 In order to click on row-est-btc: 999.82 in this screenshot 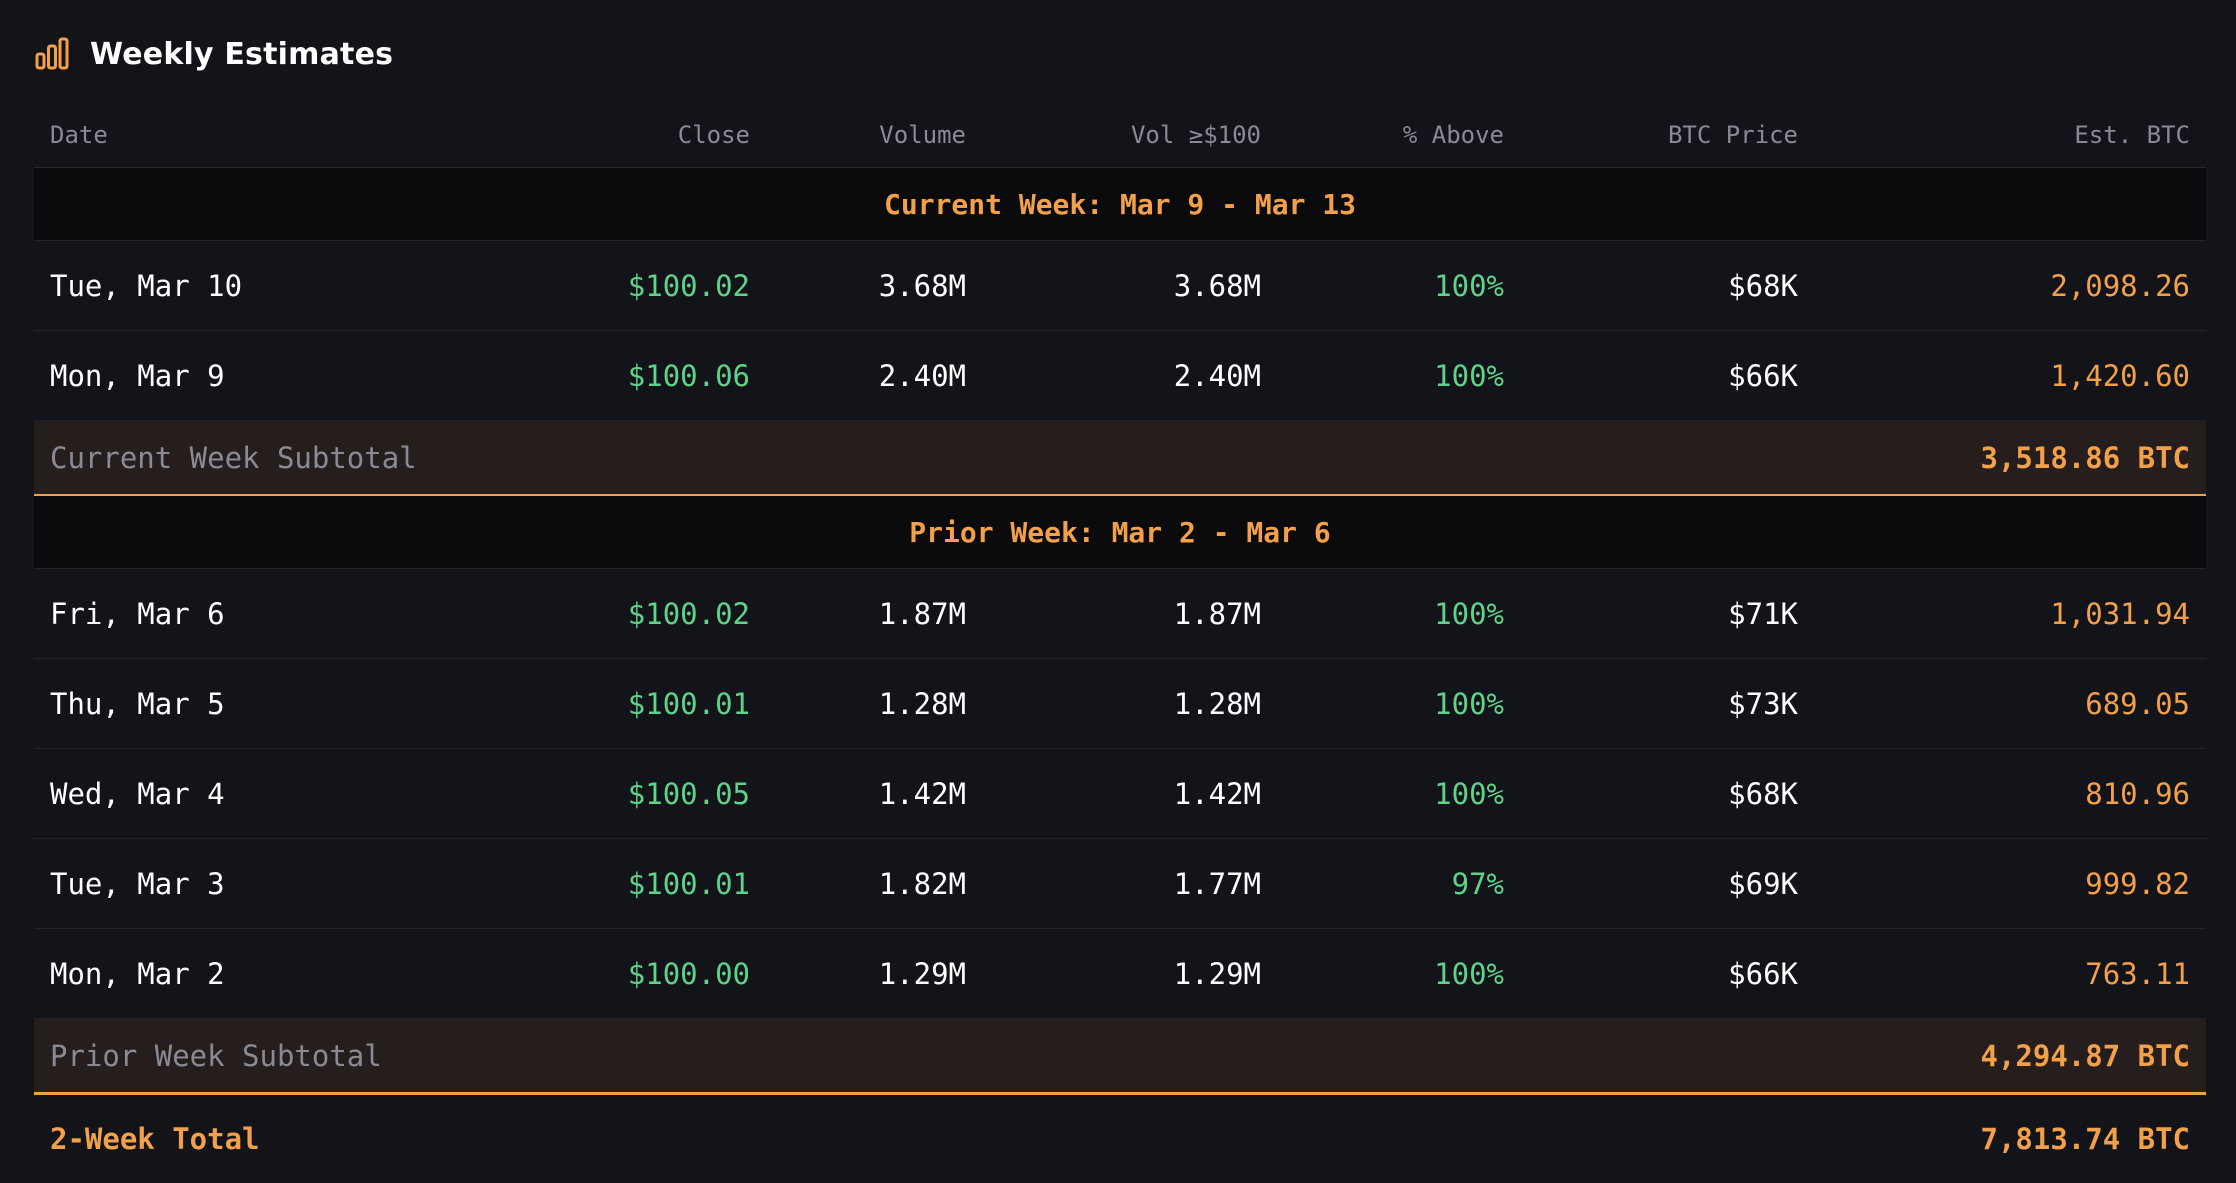, I will do `click(2010, 884)`.